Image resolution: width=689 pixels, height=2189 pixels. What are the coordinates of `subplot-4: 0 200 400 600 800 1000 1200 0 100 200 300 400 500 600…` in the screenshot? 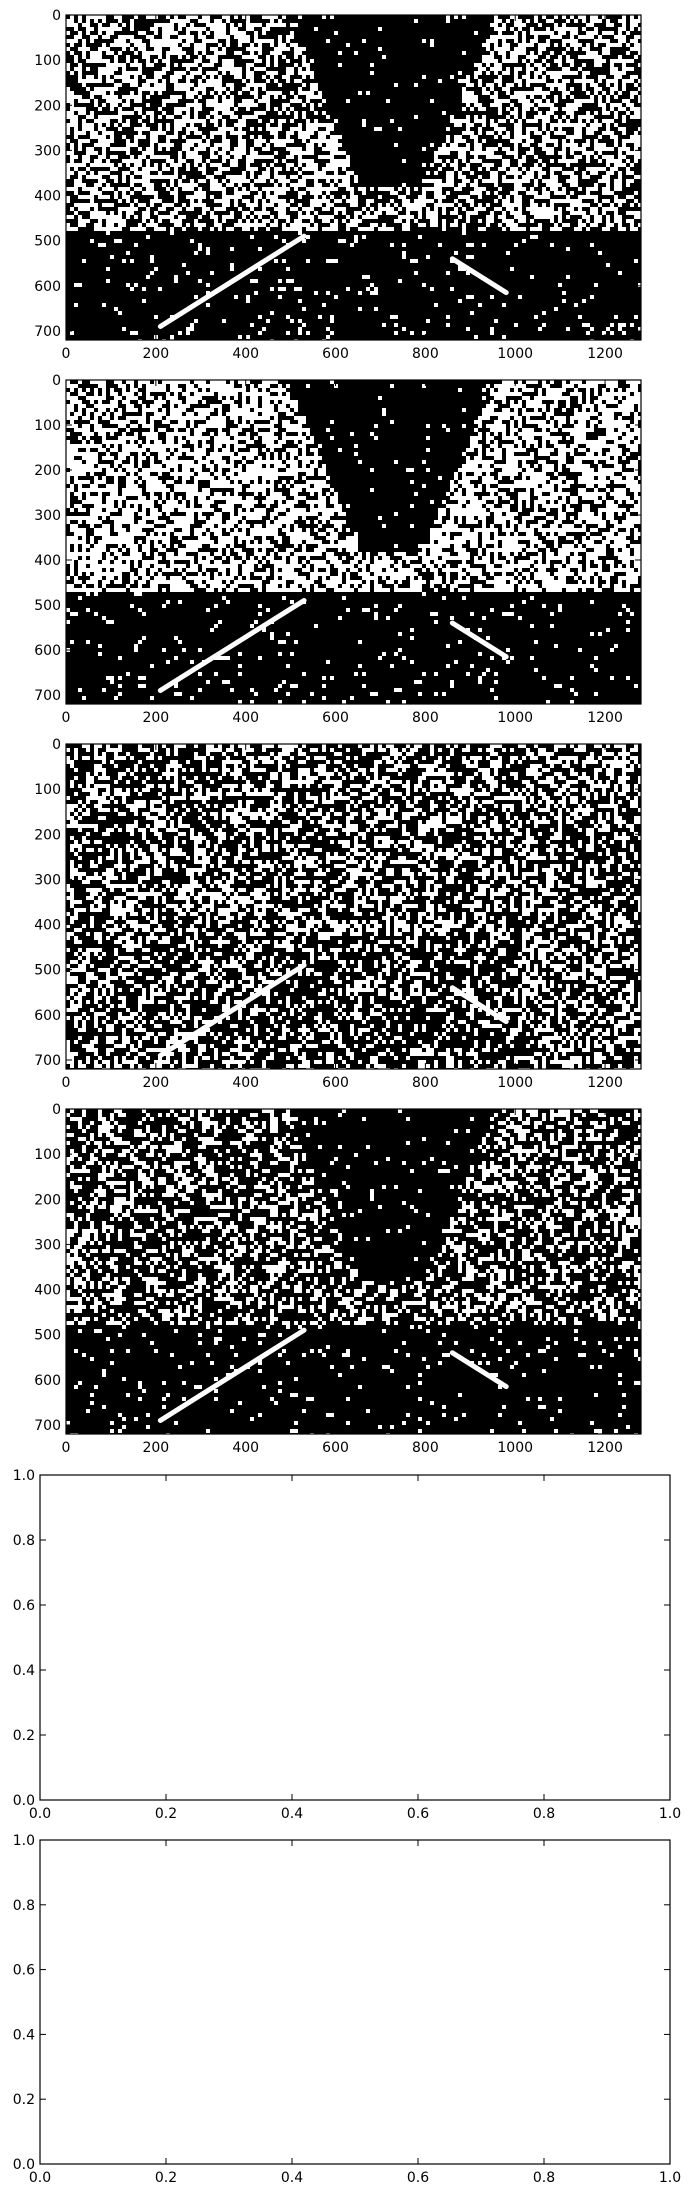 It's located at (338, 1279).